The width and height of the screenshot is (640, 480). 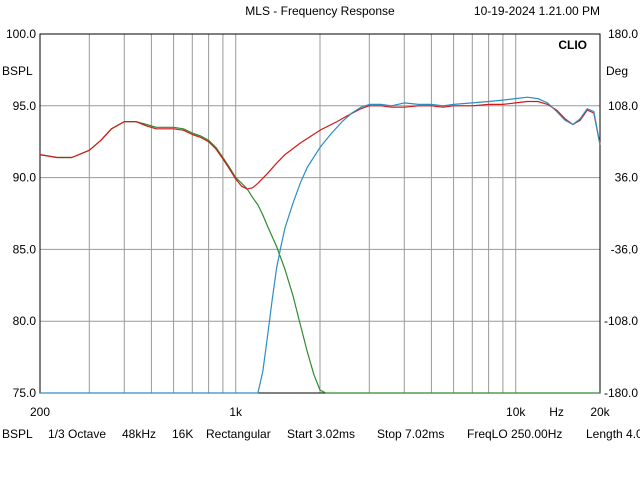 What do you see at coordinates (623, 34) in the screenshot?
I see `y2-tick-label: 180.0` at bounding box center [623, 34].